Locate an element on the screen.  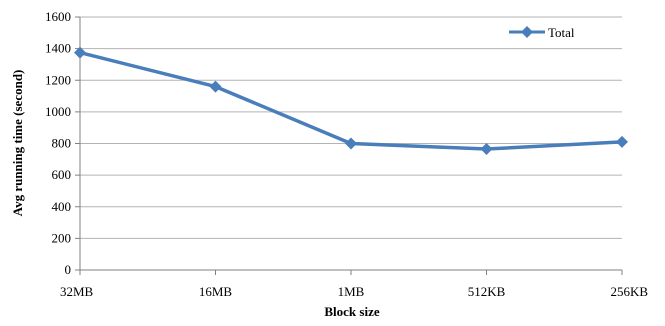
legend: Total is located at coordinates (542, 32).